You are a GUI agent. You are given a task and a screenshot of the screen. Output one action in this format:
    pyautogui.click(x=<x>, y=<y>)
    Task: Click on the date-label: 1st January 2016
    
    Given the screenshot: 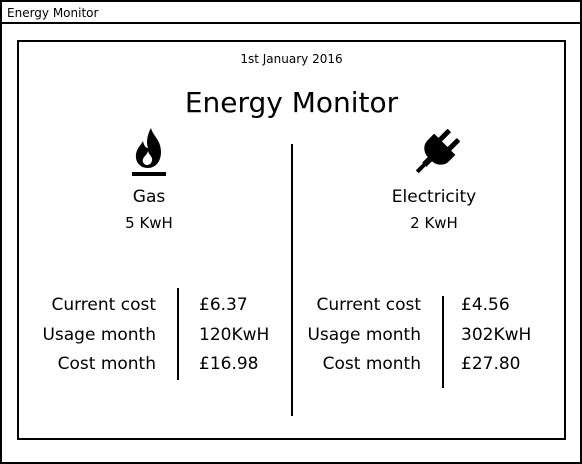 What is the action you would take?
    pyautogui.click(x=291, y=59)
    